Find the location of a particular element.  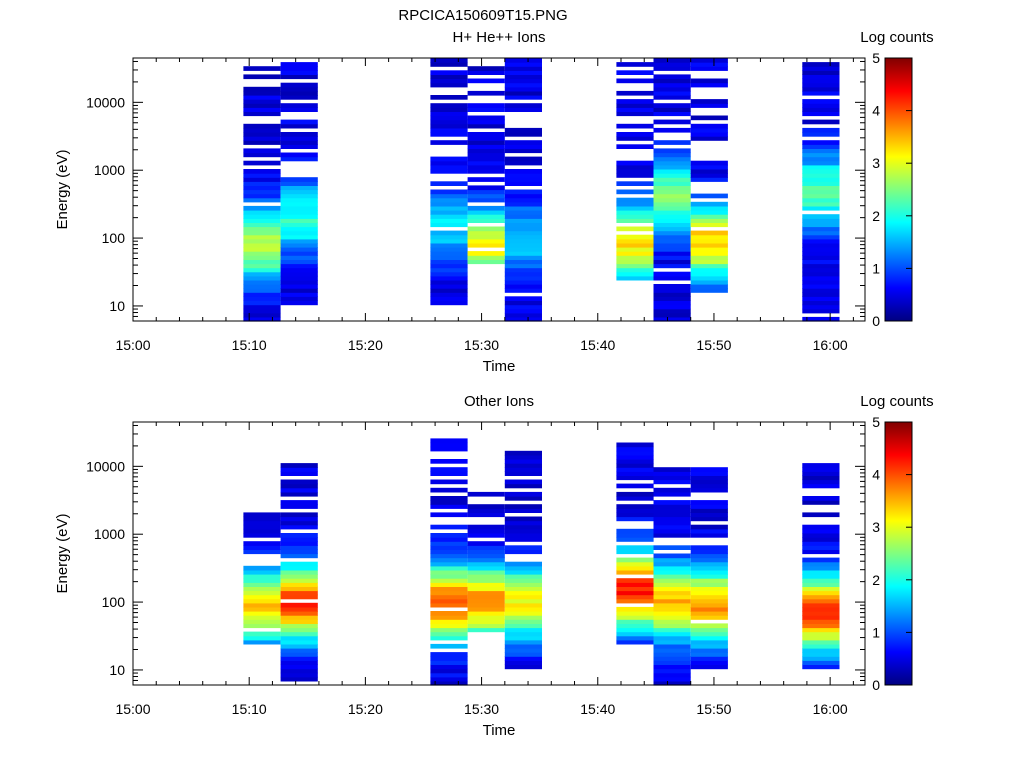

y-tick-label: 1000 is located at coordinates (109, 534).